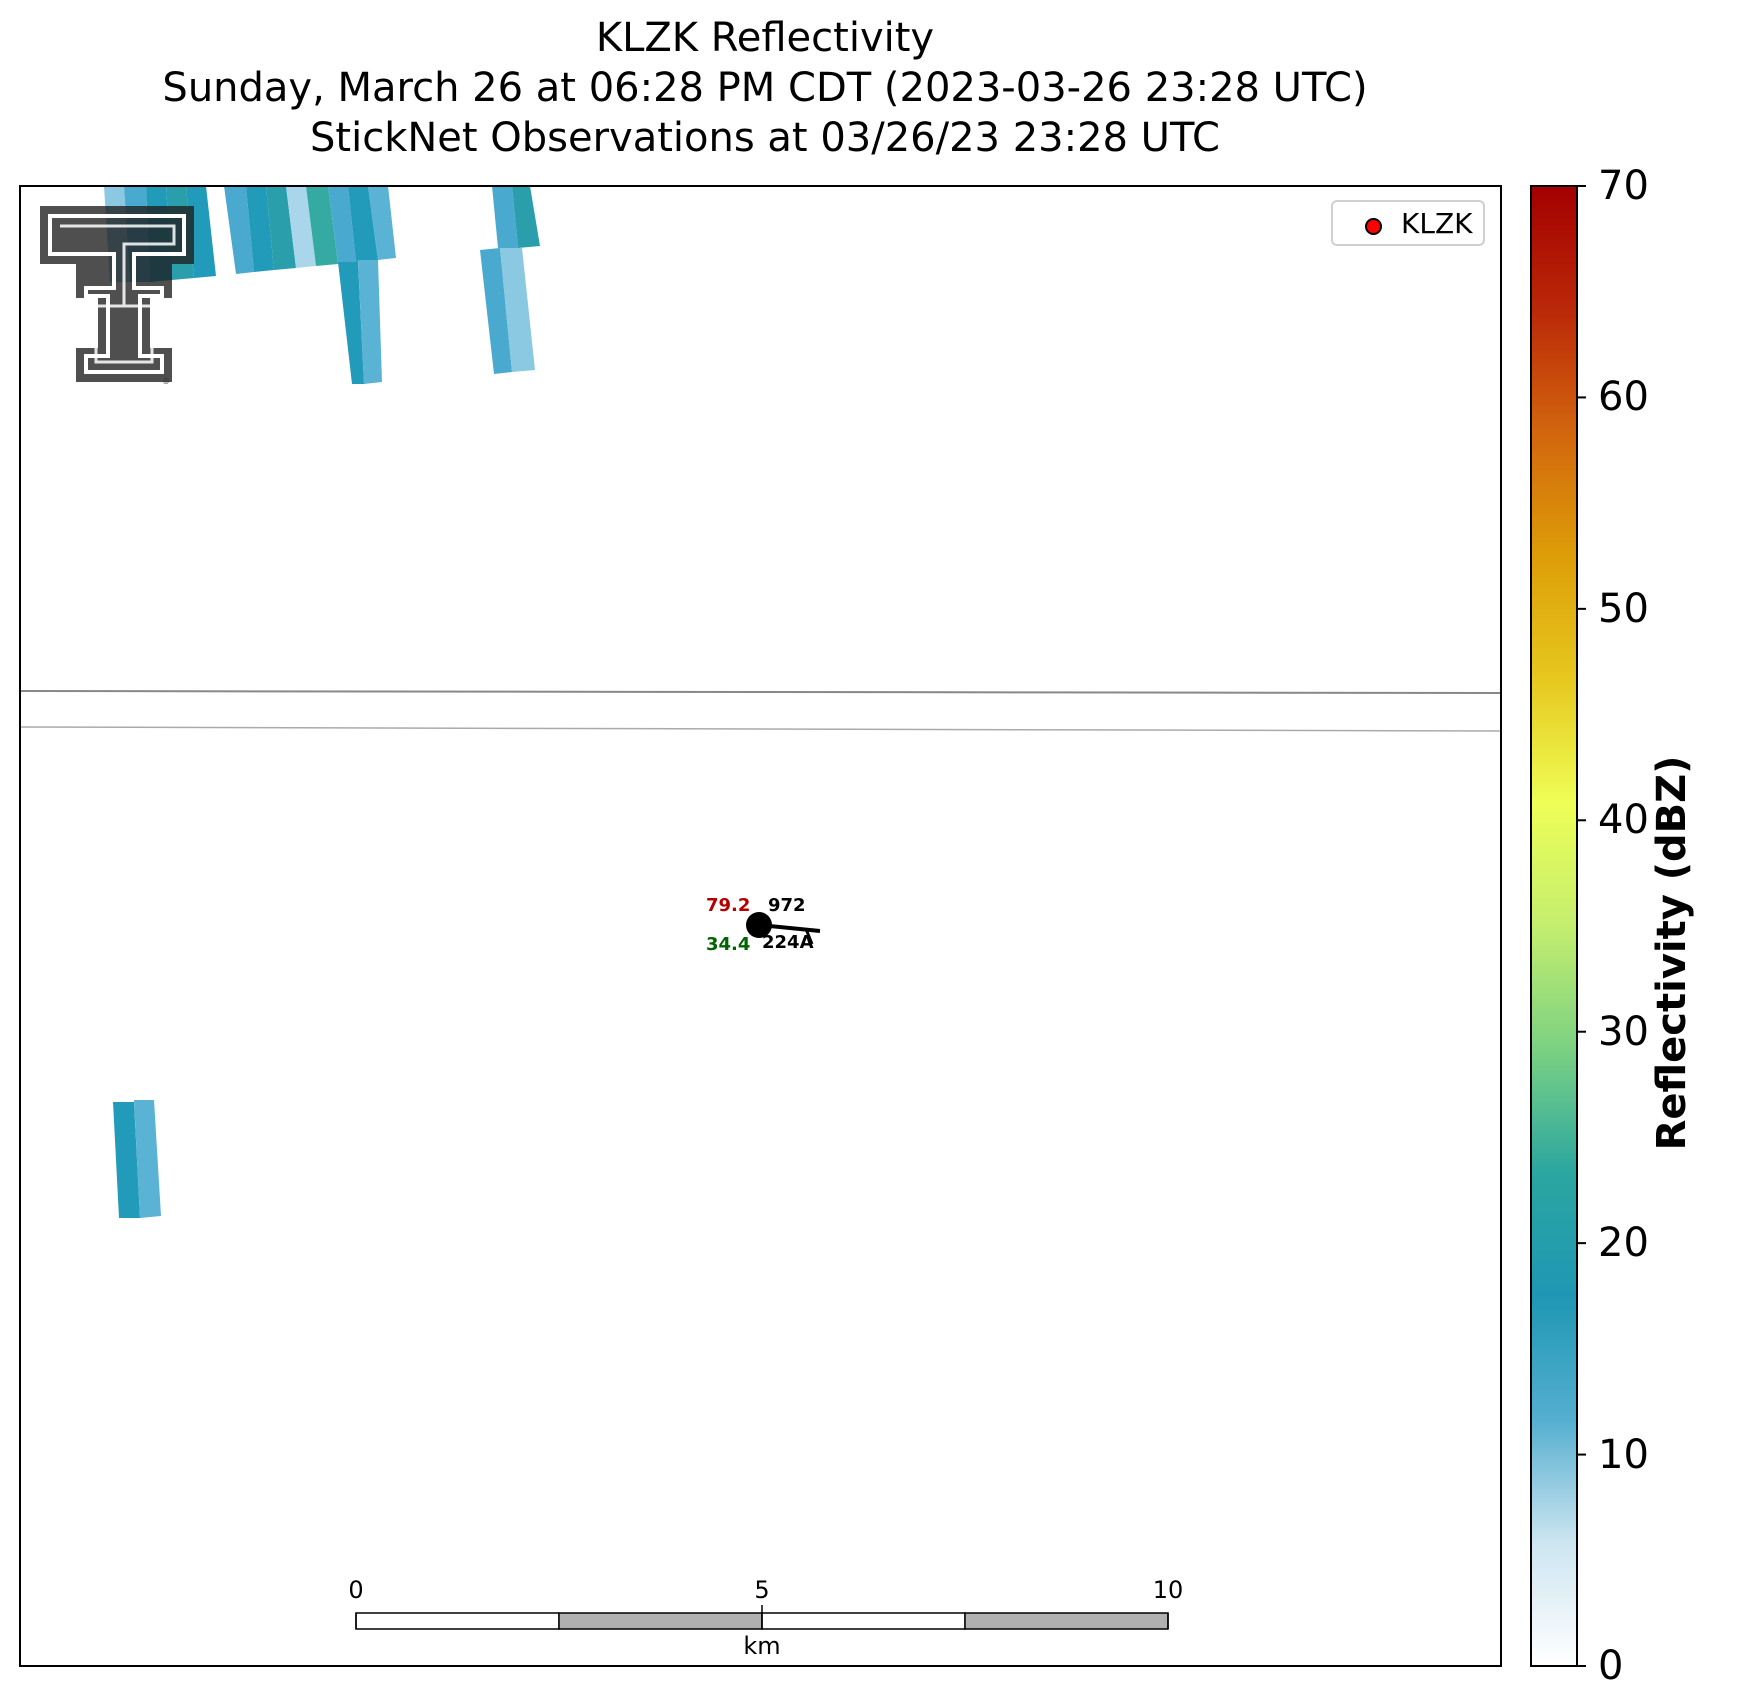 This screenshot has width=1738, height=1705. What do you see at coordinates (1611, 1666) in the screenshot?
I see `colorbar-tick-label: 0` at bounding box center [1611, 1666].